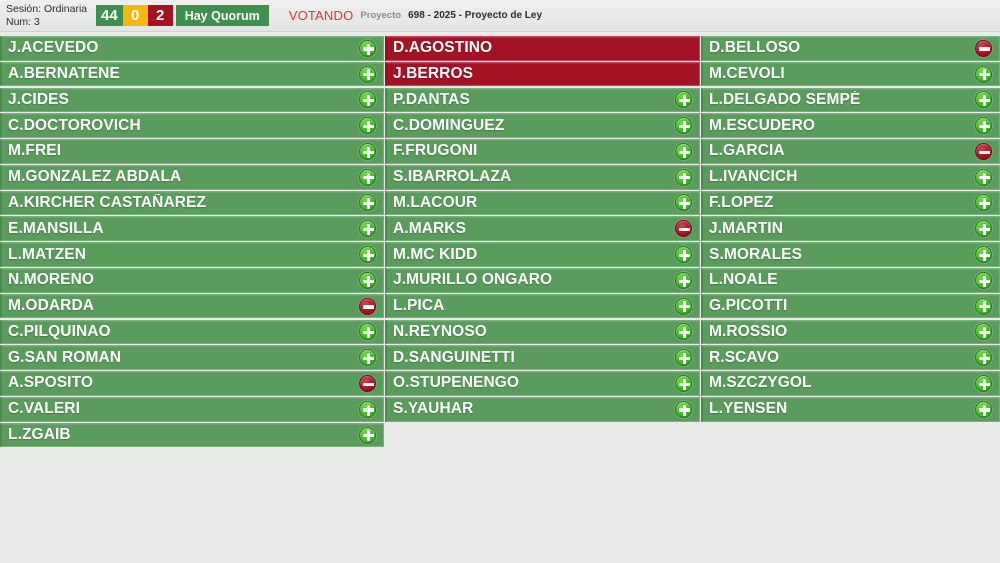 This screenshot has height=563, width=1000. I want to click on legislator-row: S.YAUHAR, so click(542, 409).